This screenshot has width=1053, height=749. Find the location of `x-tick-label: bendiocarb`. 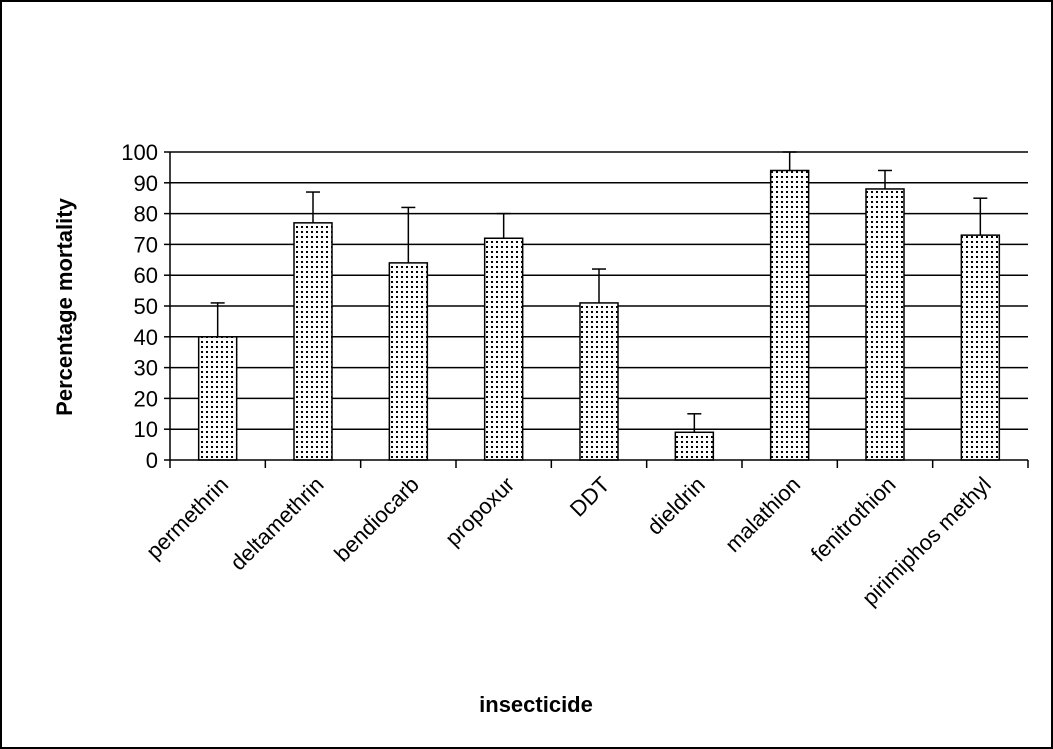

x-tick-label: bendiocarb is located at coordinates (376, 519).